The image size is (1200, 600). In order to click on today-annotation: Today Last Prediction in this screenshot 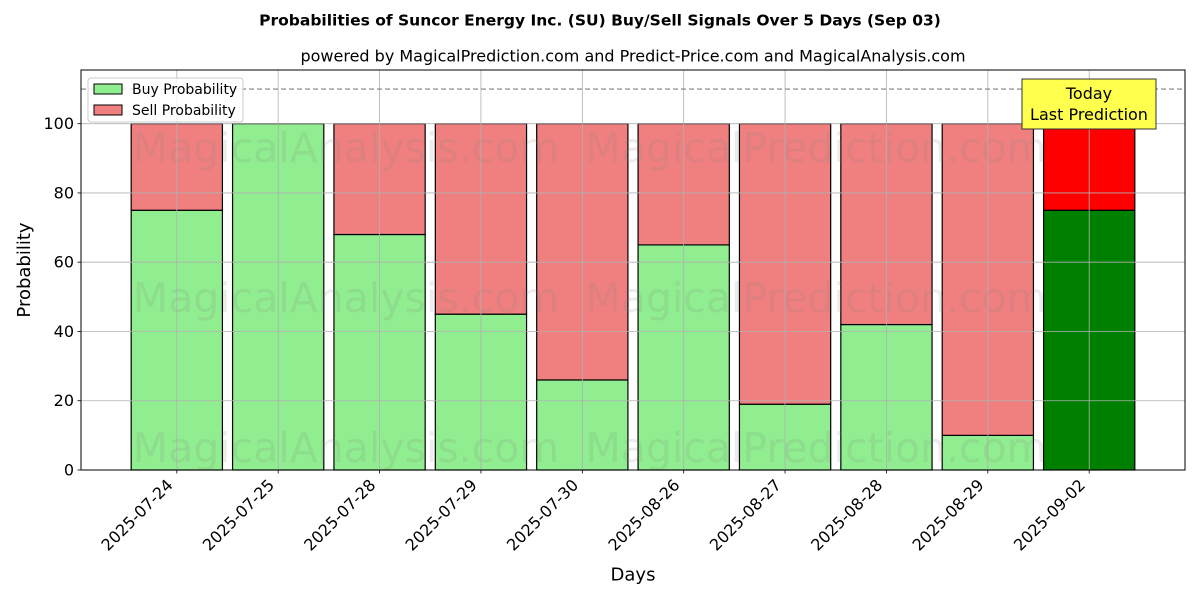, I will do `click(1089, 104)`.